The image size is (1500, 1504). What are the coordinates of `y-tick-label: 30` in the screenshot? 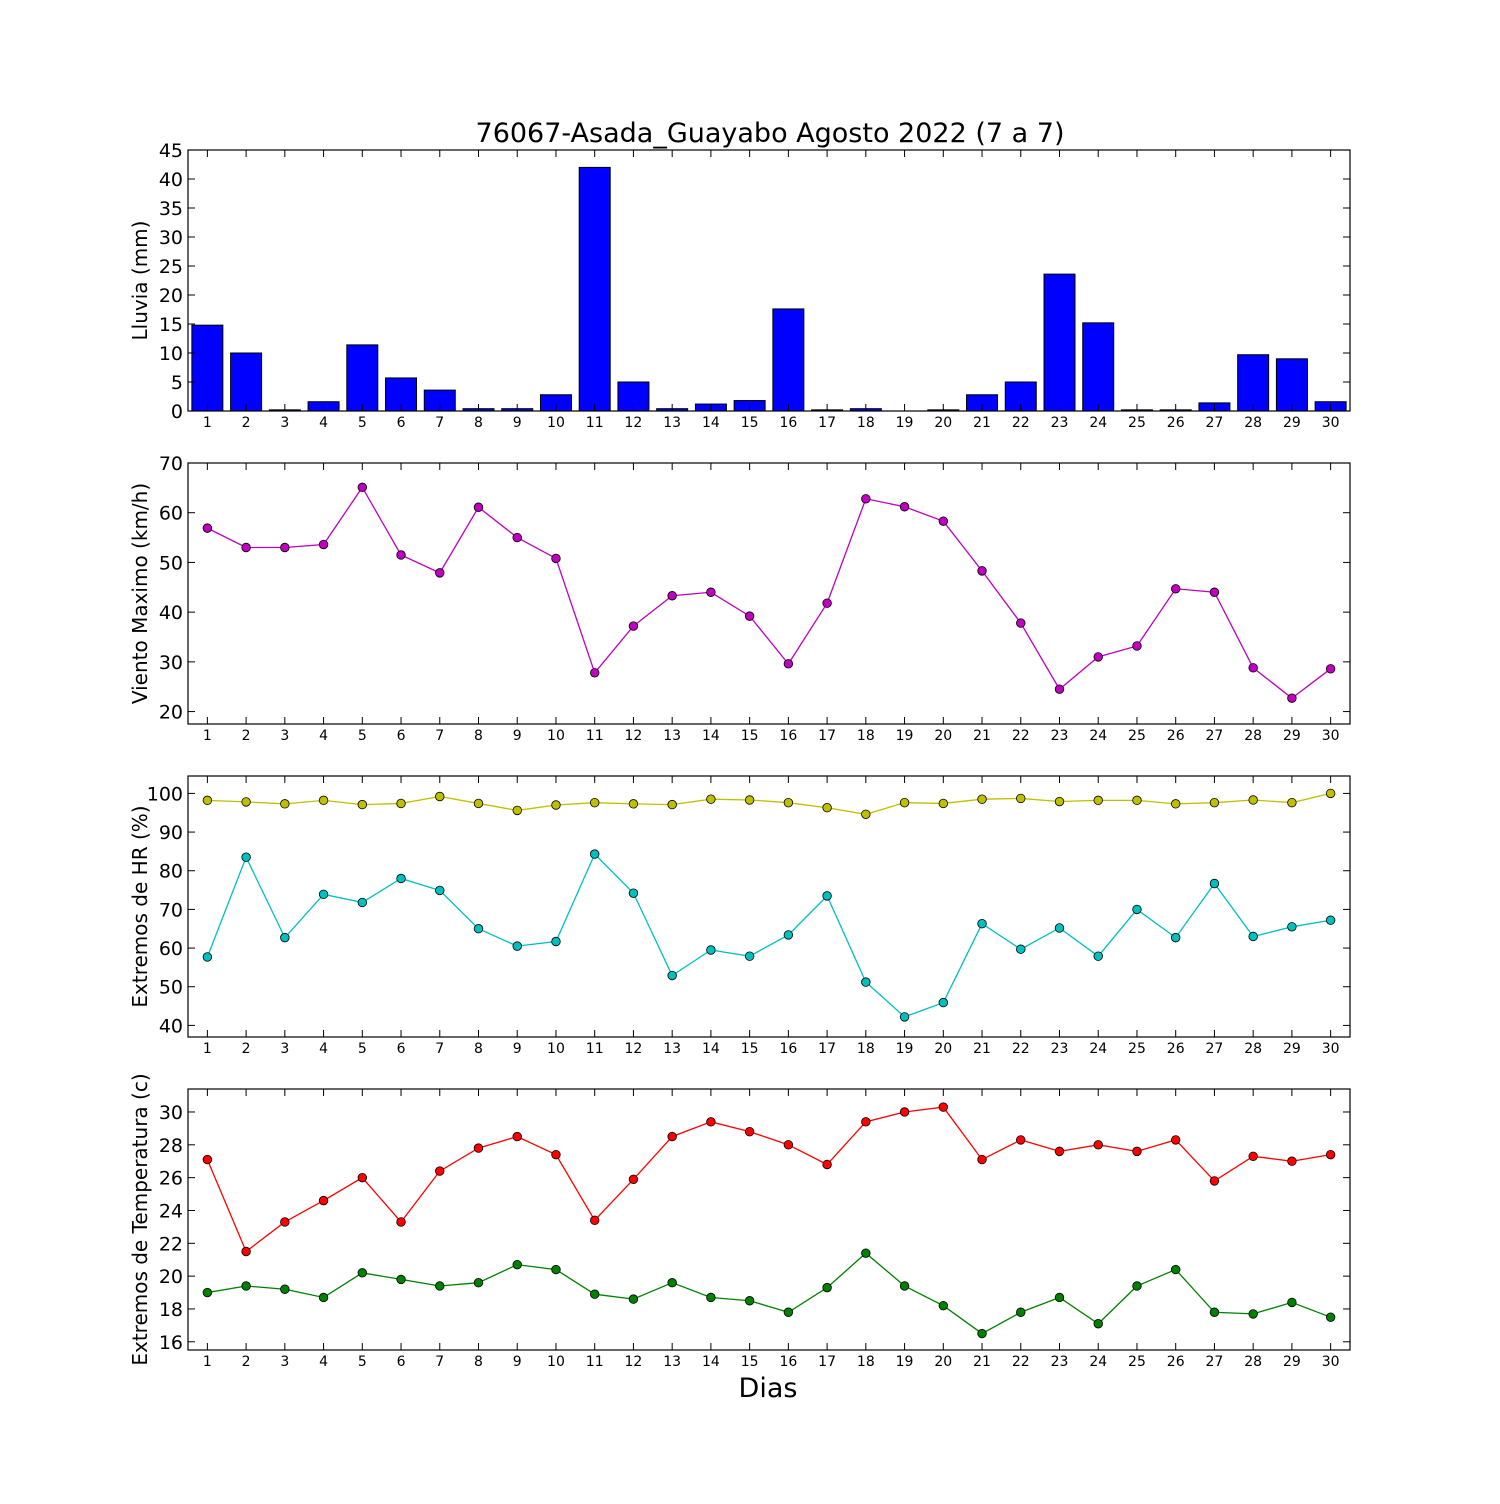 It's located at (171, 238).